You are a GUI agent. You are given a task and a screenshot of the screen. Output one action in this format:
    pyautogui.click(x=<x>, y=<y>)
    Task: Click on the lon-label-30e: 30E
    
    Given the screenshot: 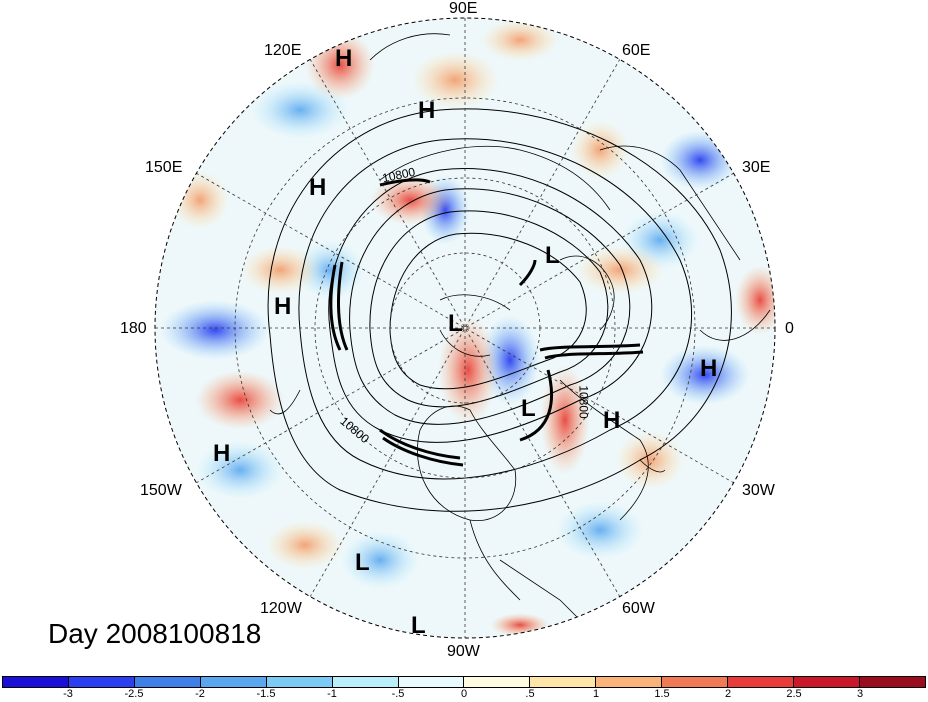 What is the action you would take?
    pyautogui.click(x=756, y=167)
    